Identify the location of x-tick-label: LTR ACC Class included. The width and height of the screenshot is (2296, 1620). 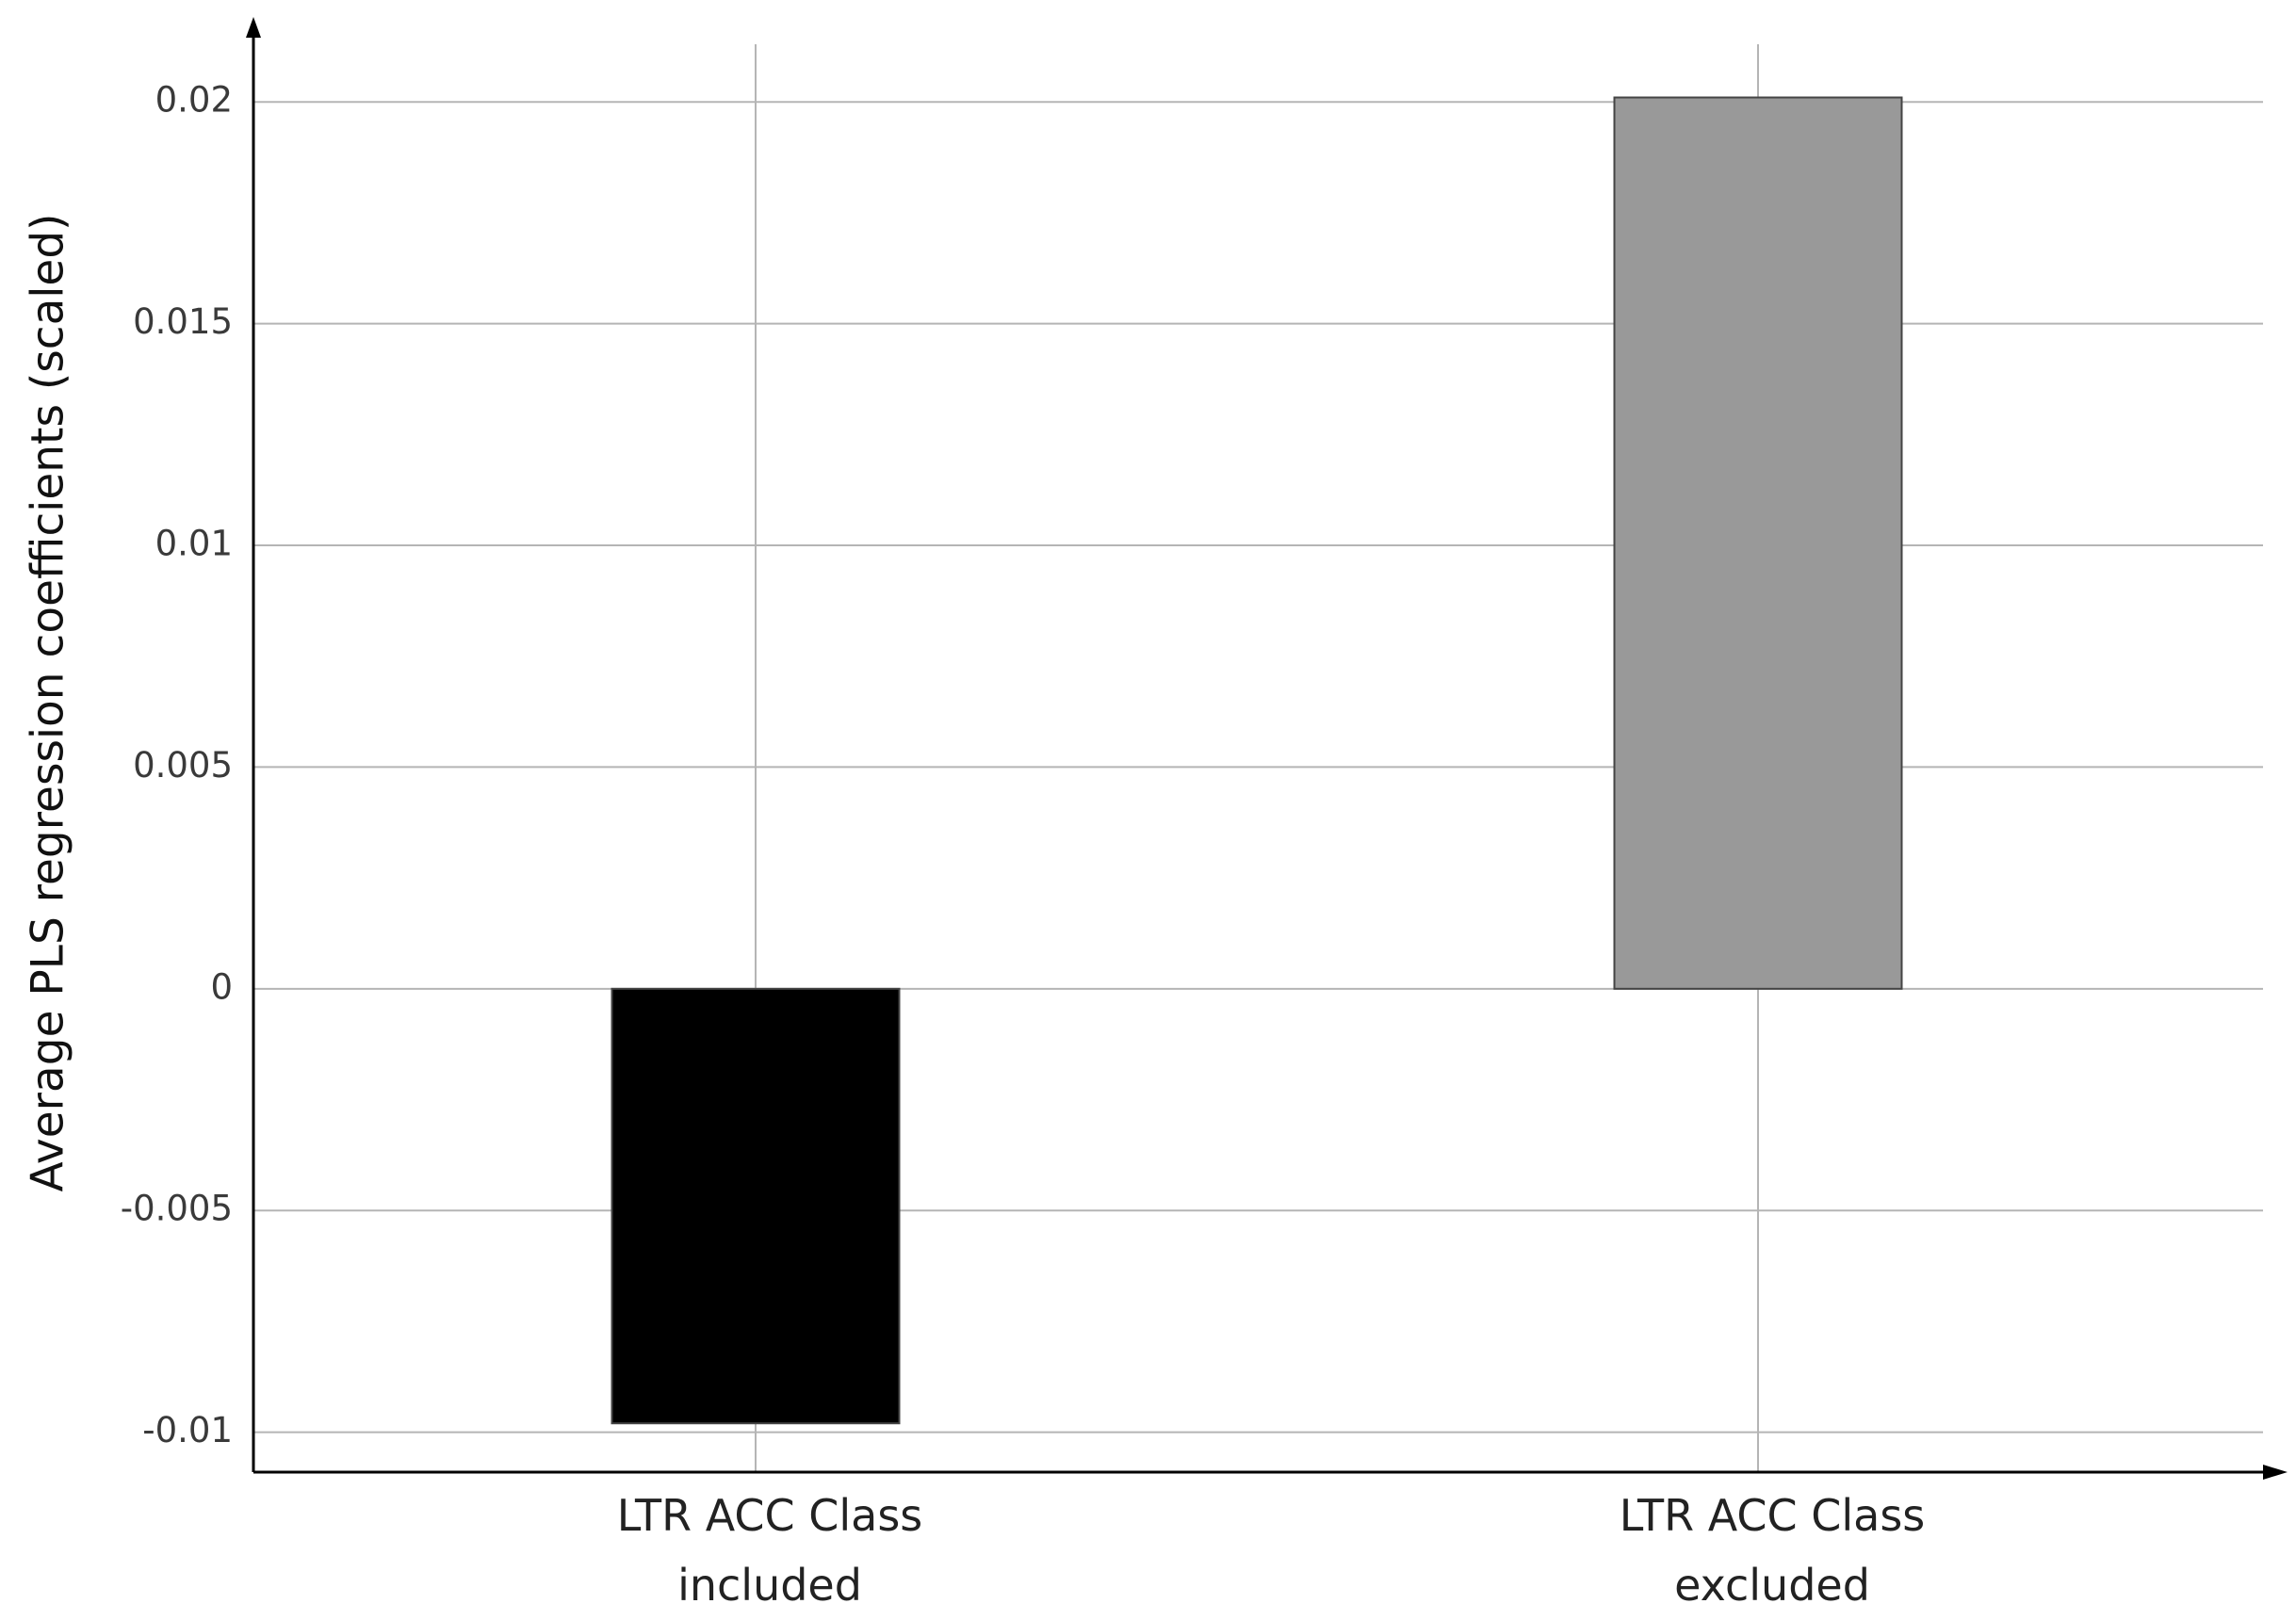
(769, 1550).